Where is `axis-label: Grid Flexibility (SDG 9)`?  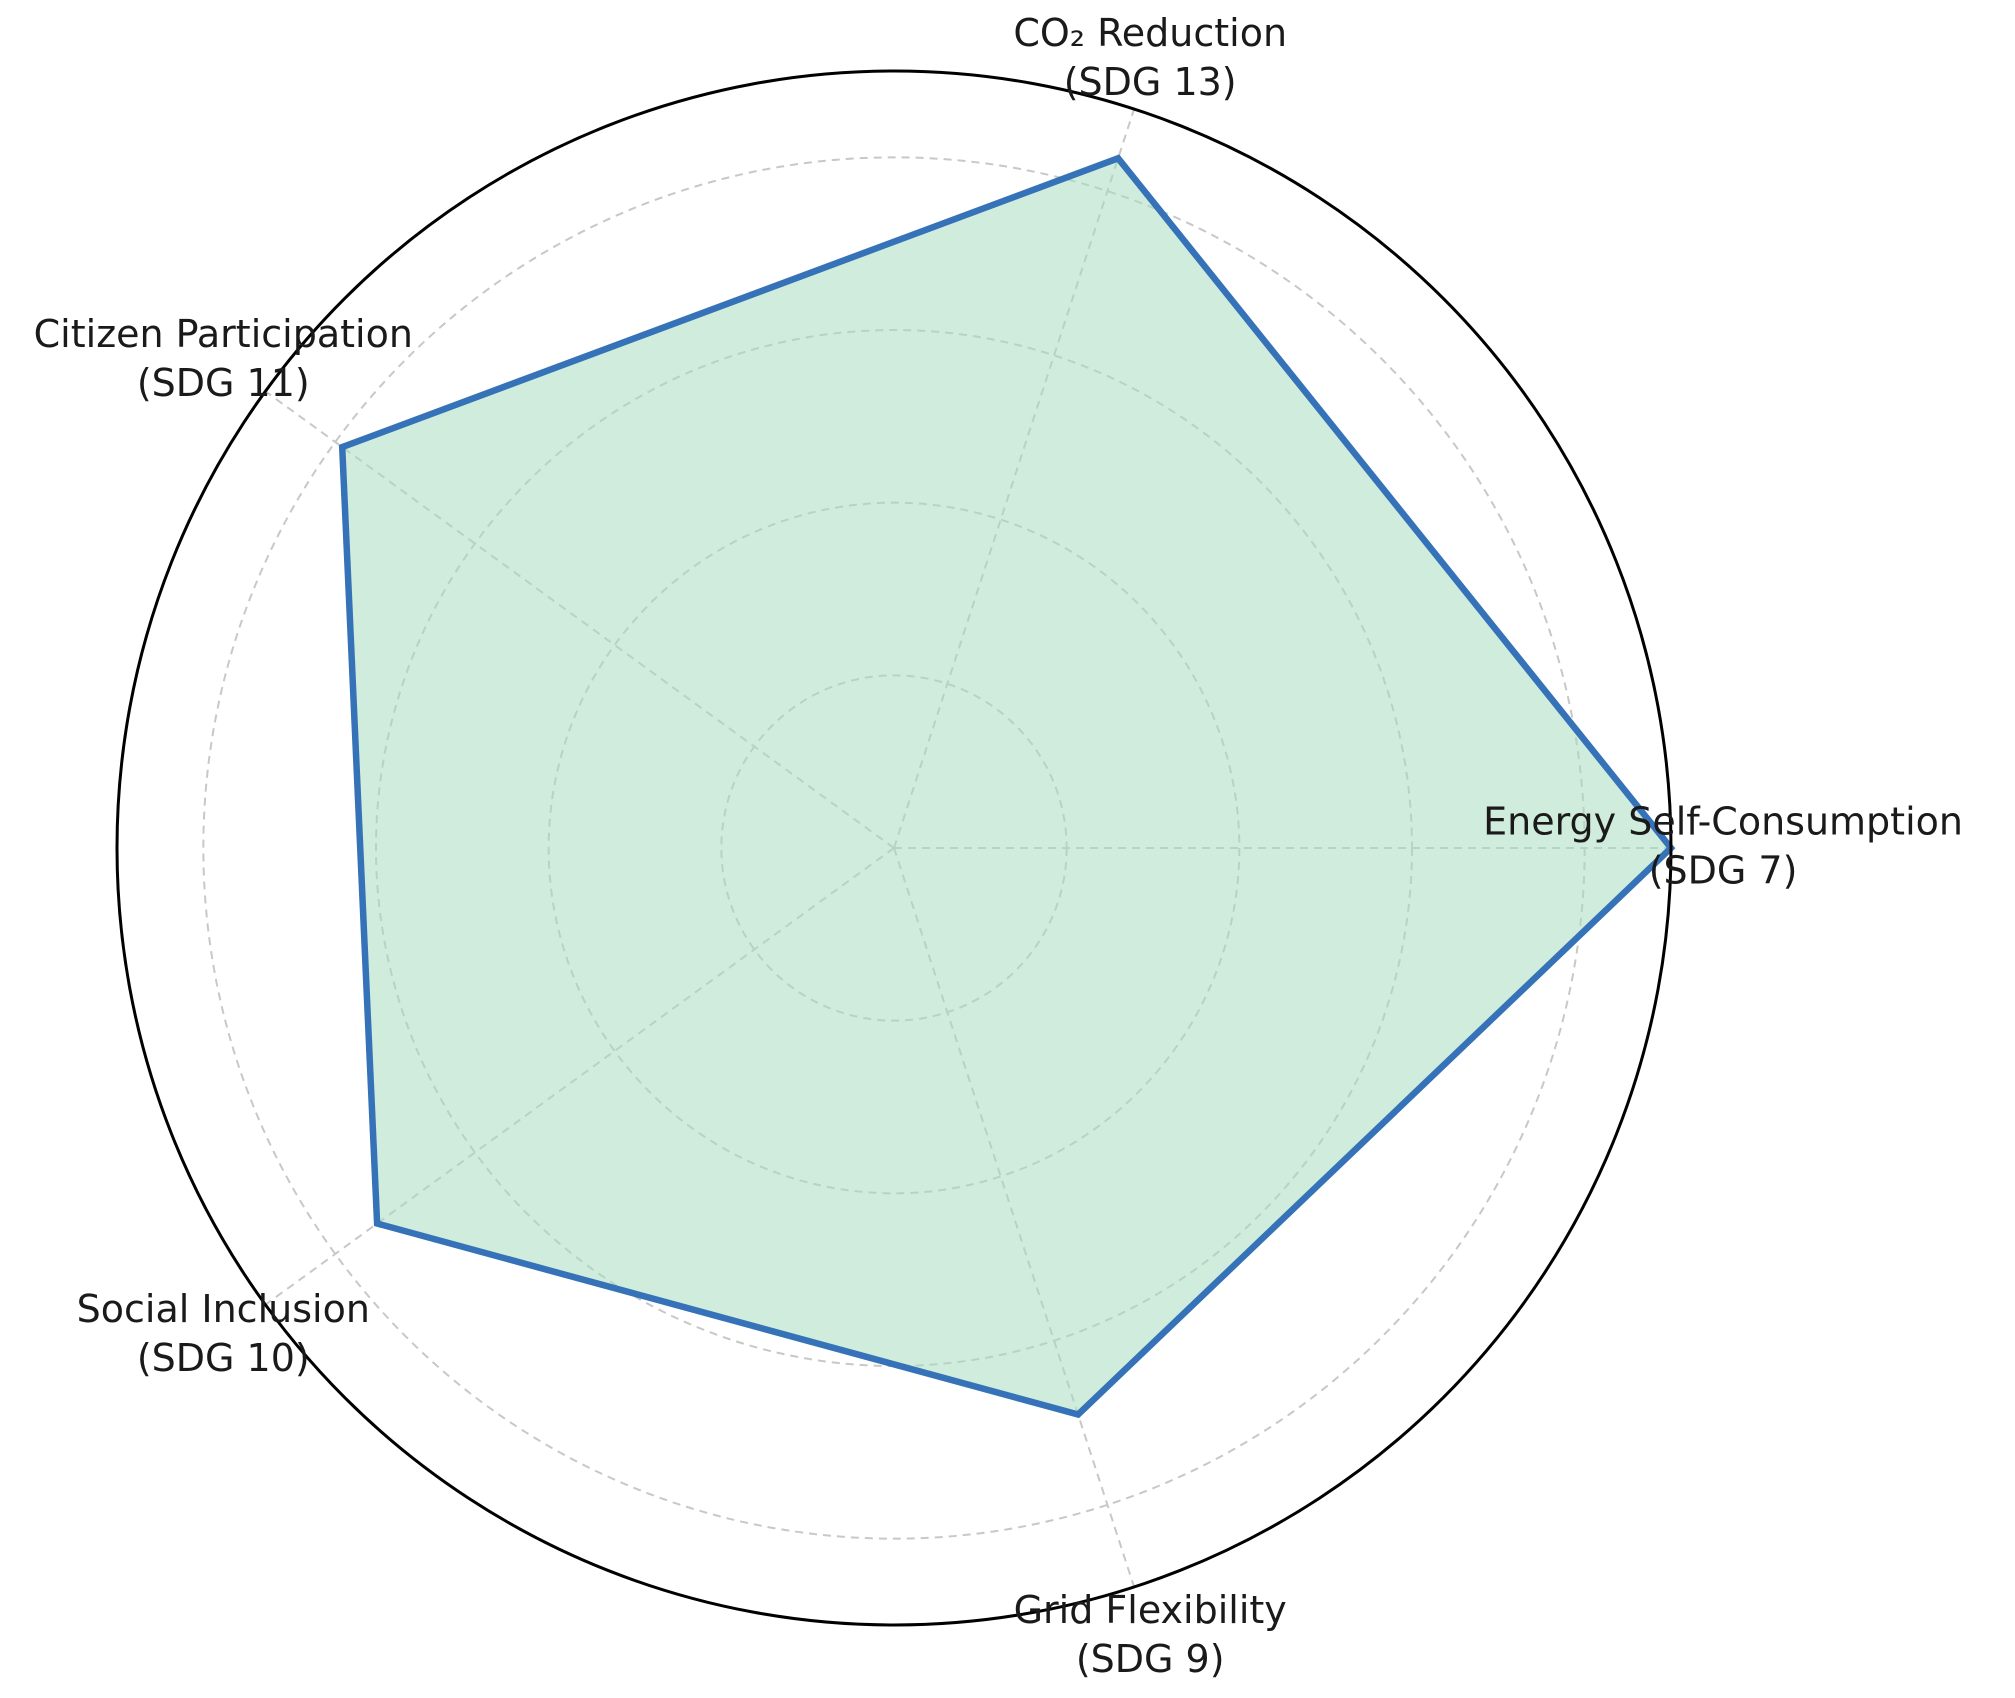 axis-label: Grid Flexibility (SDG 9) is located at coordinates (1150, 1633).